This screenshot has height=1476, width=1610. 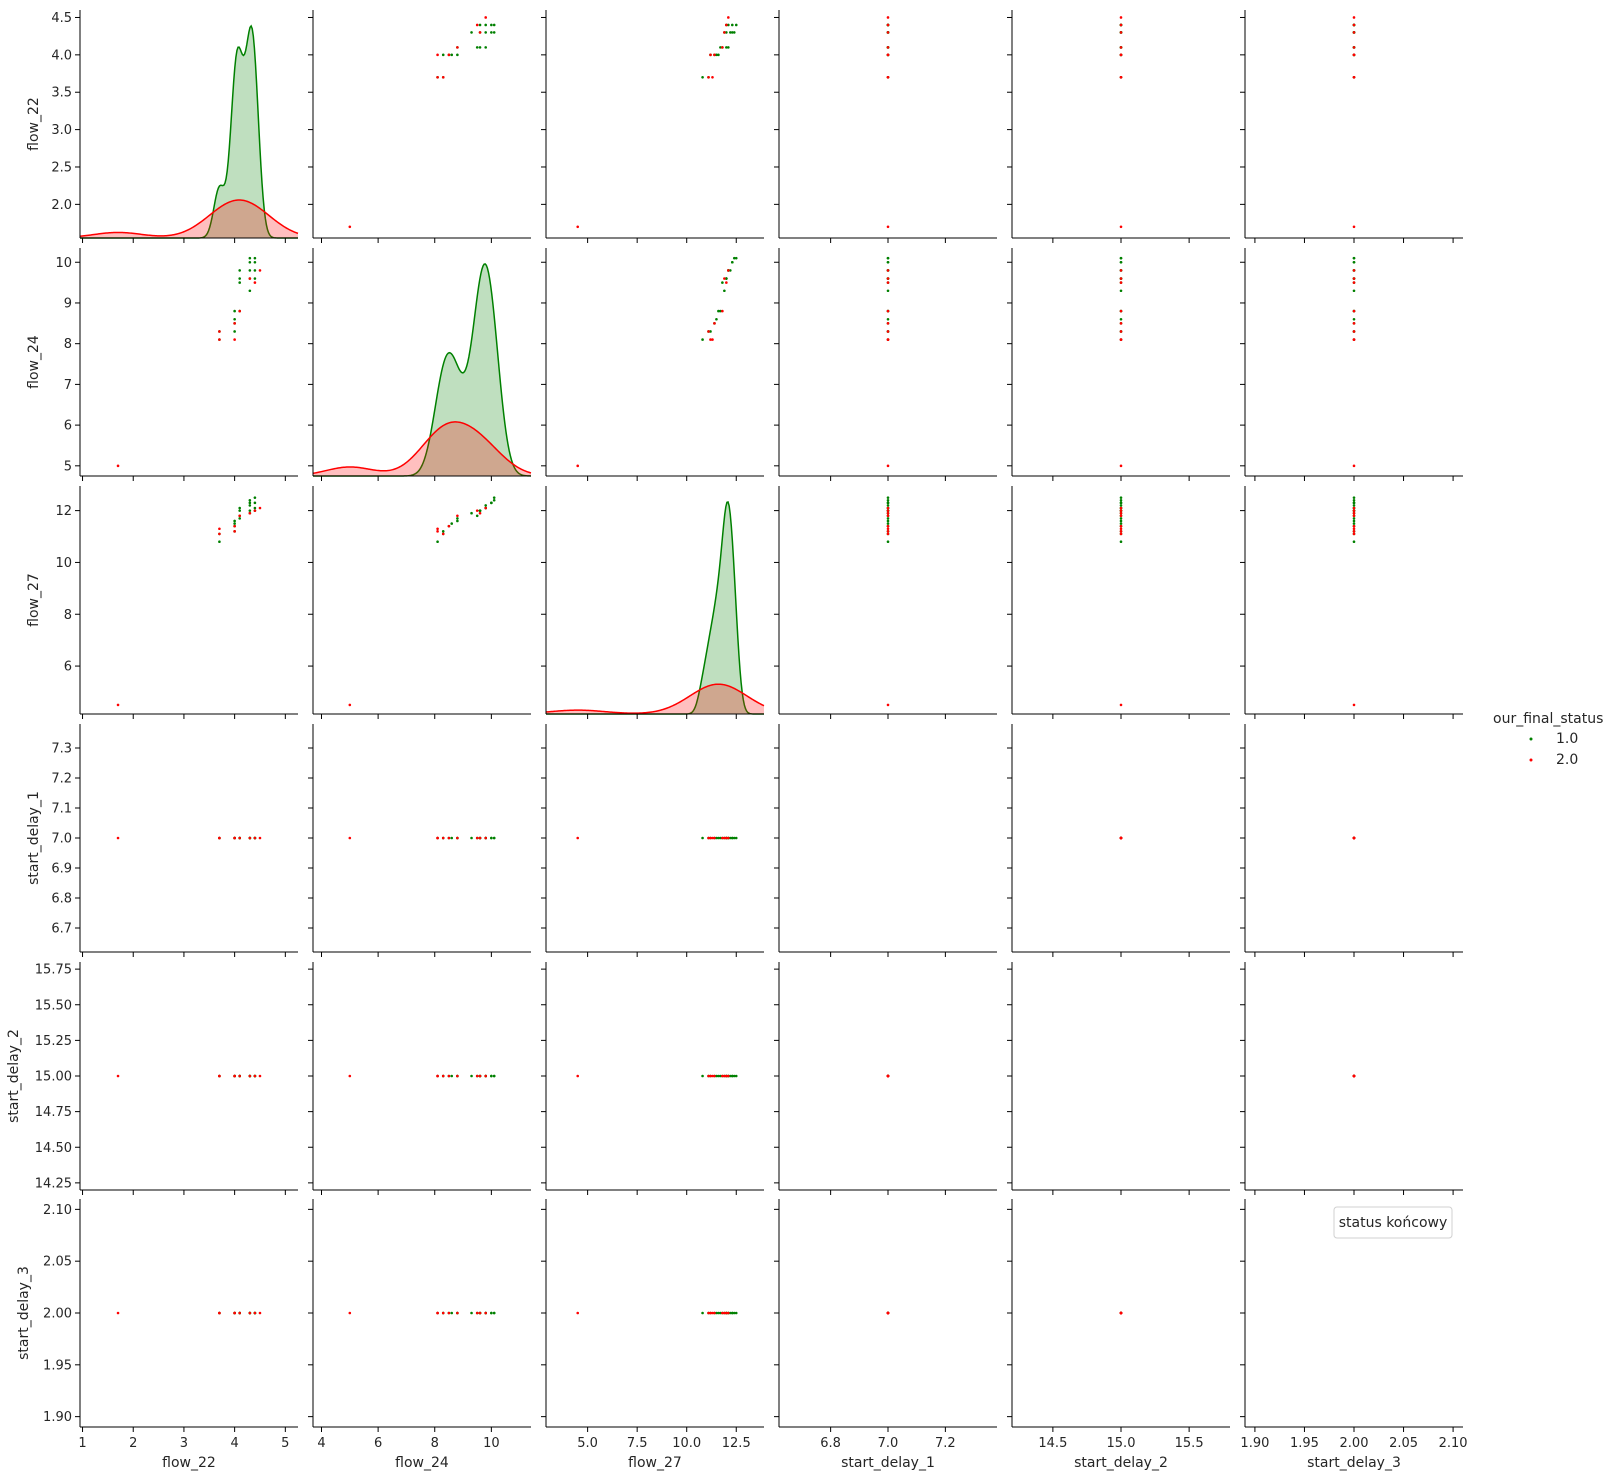 I want to click on y-tick-label: 2.0, so click(x=61, y=205).